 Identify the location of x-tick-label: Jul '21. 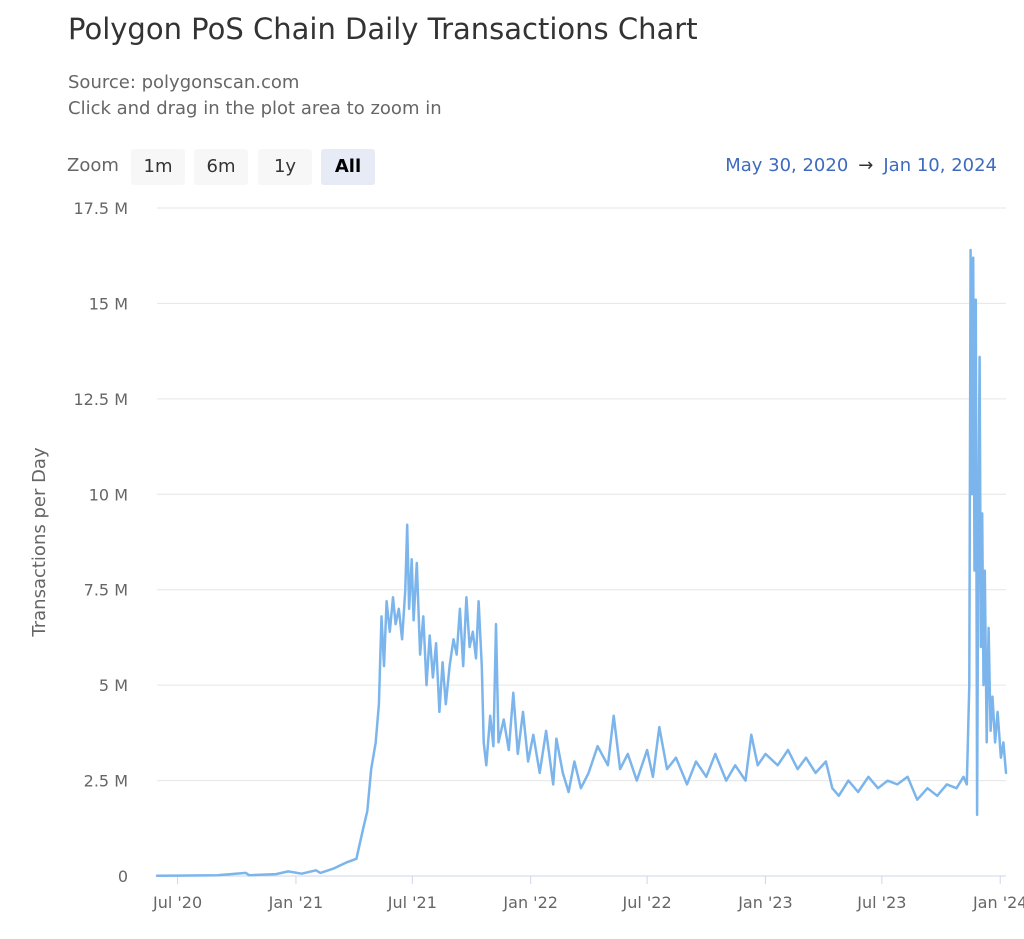
(412, 902).